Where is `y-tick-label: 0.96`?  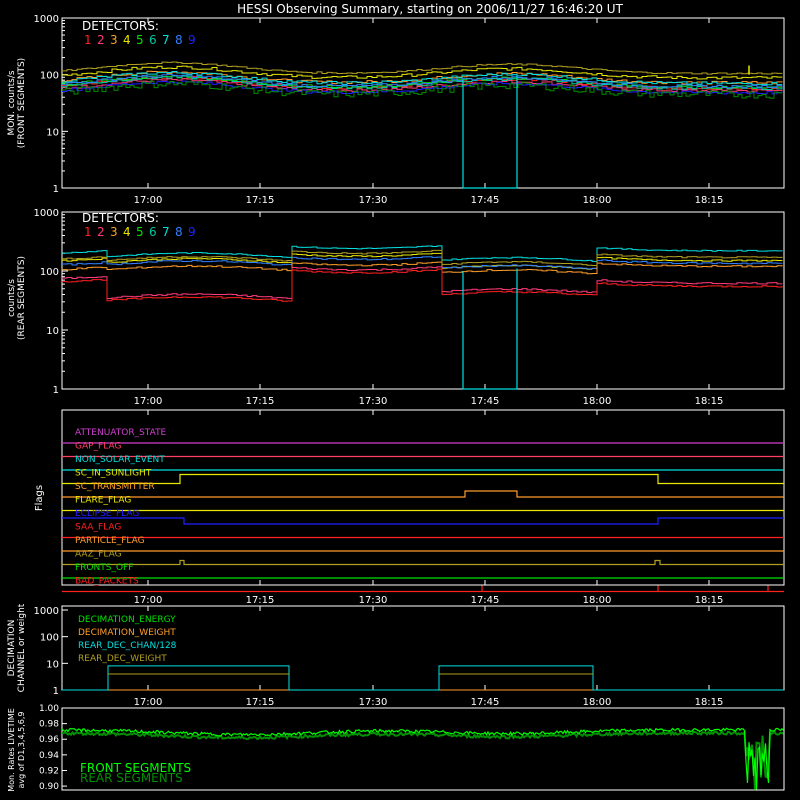 y-tick-label: 0.96 is located at coordinates (49, 740).